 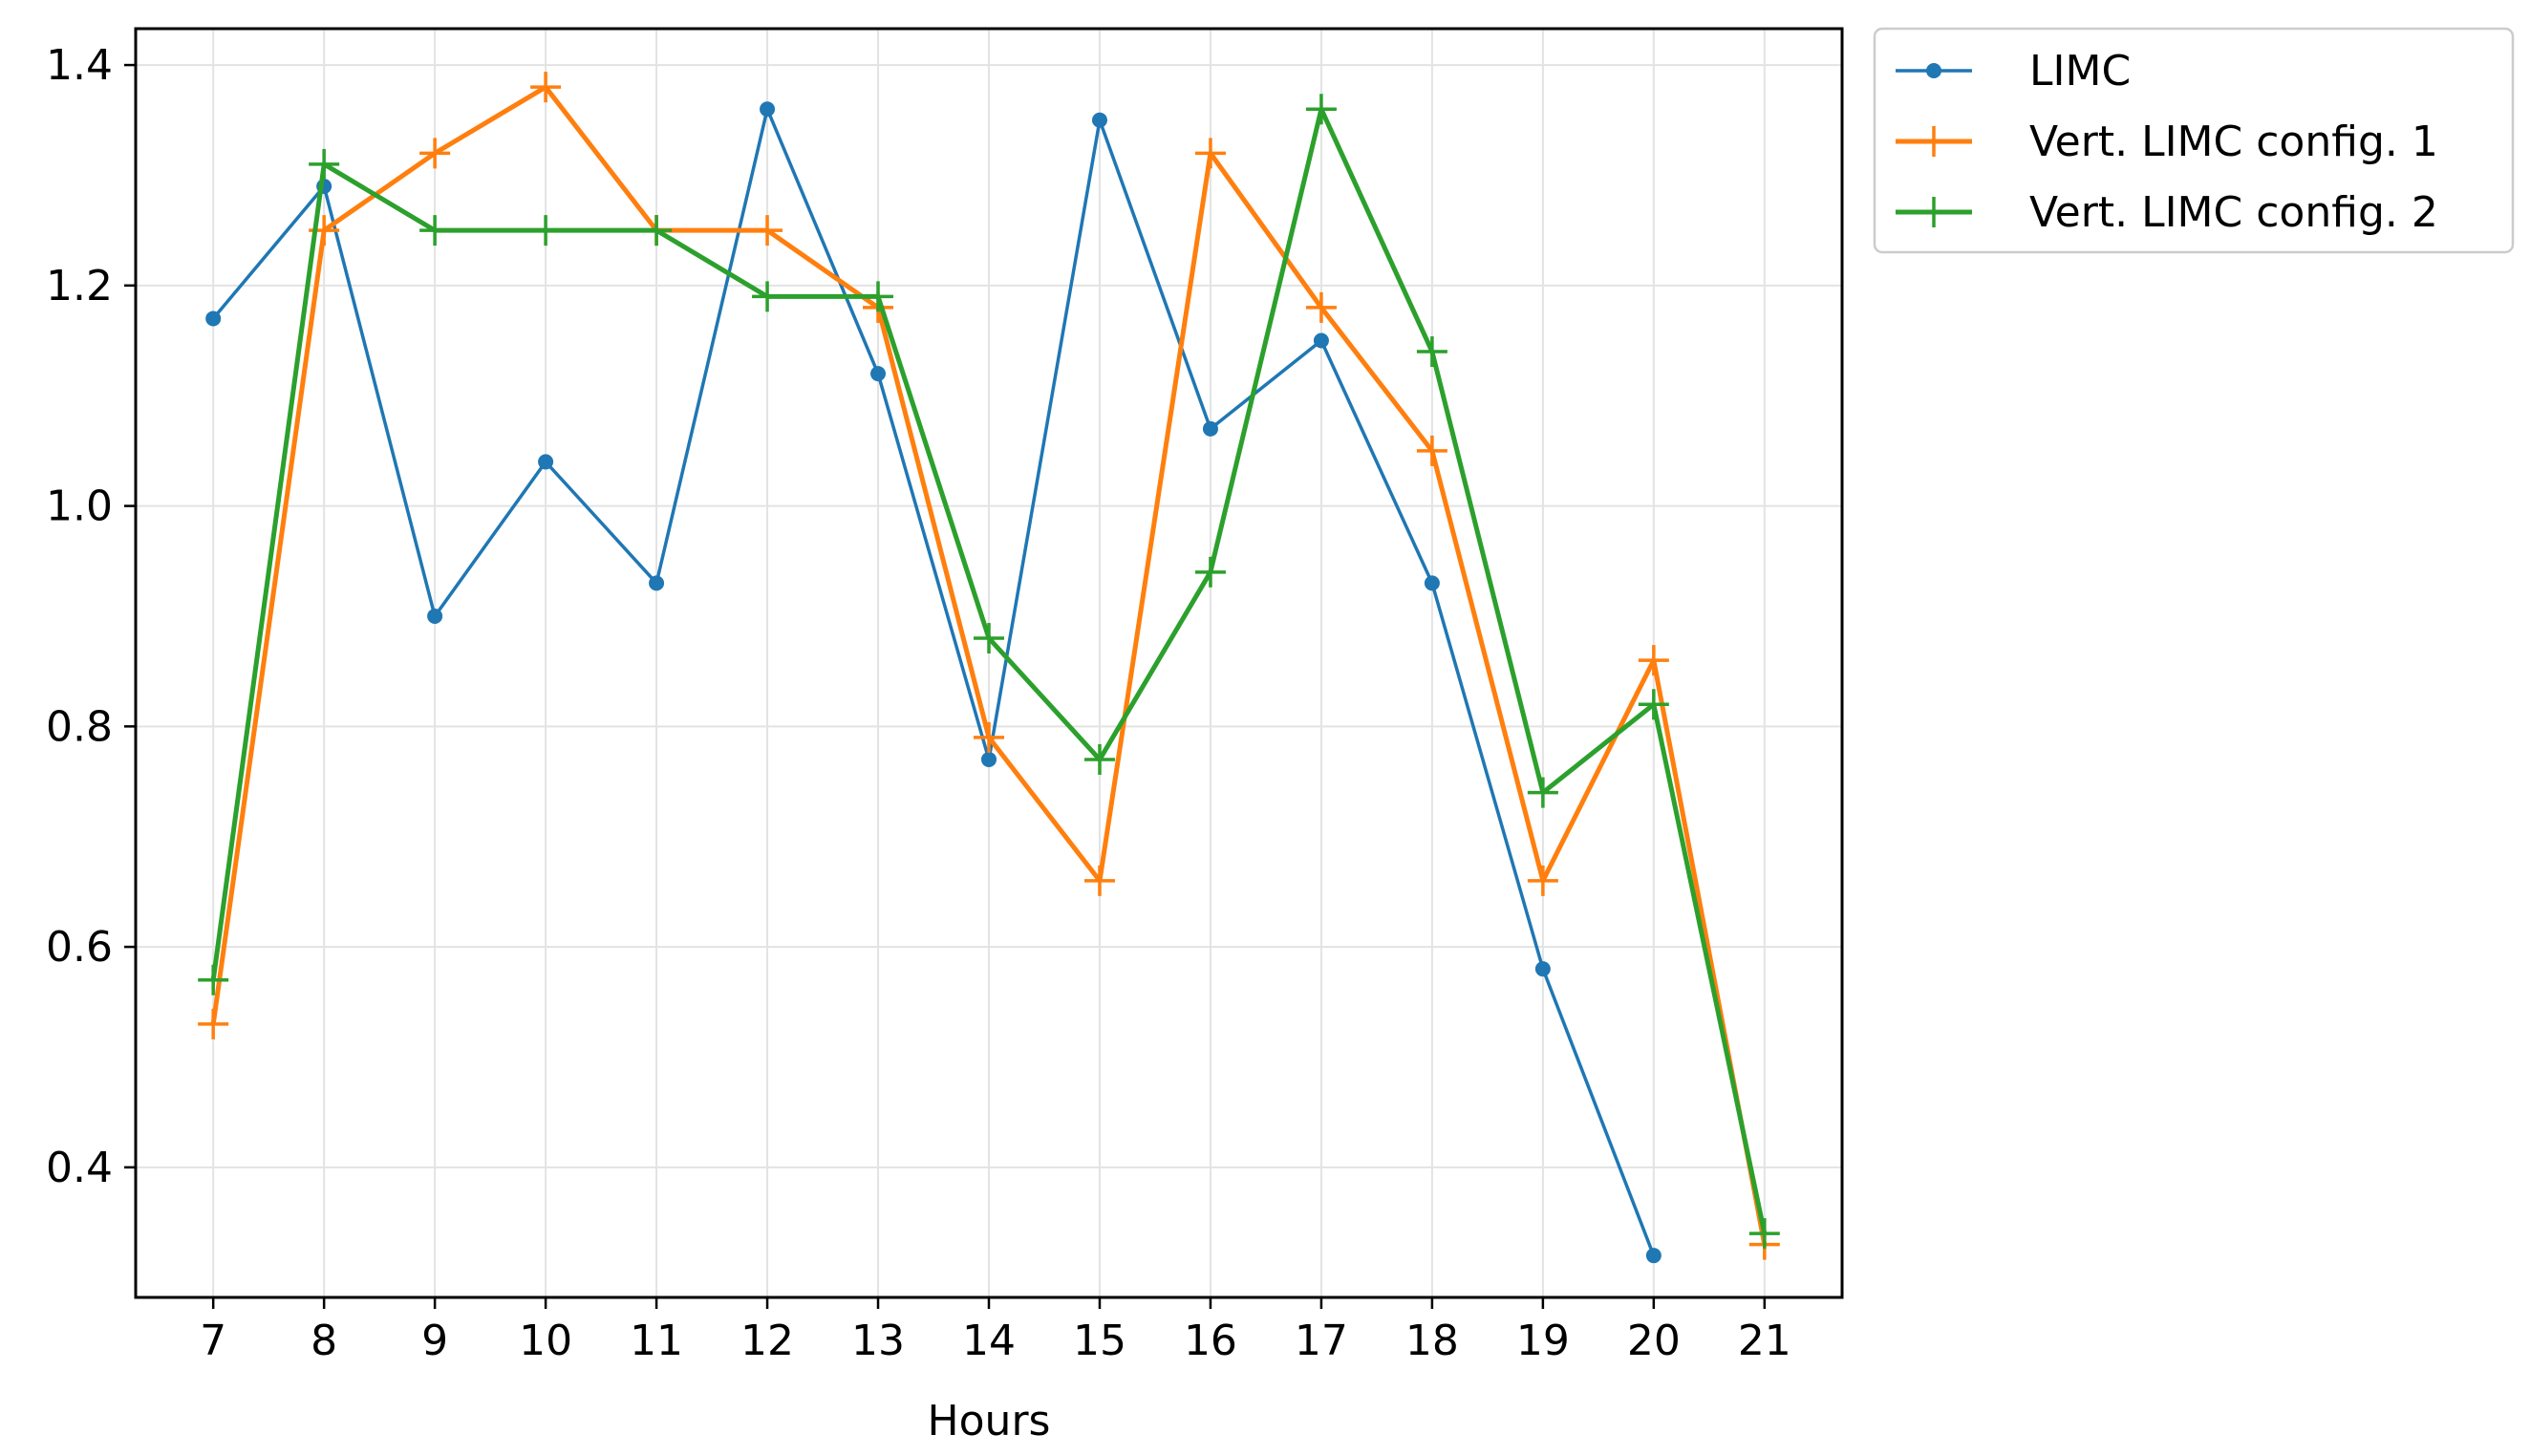 I want to click on x-tick-label: 7, so click(x=213, y=1341).